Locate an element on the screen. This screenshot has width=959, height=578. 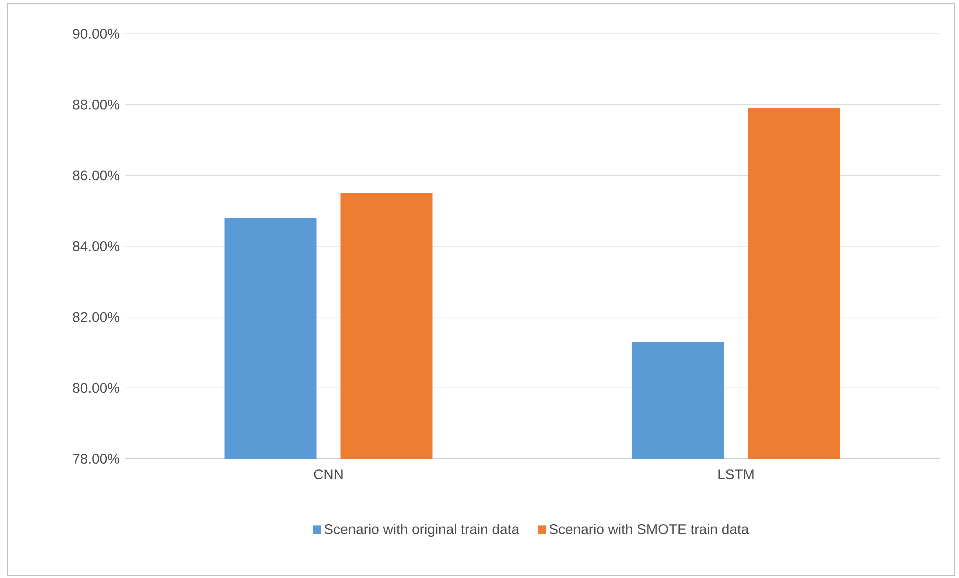
y-tick-label: 82.00% is located at coordinates (96, 317).